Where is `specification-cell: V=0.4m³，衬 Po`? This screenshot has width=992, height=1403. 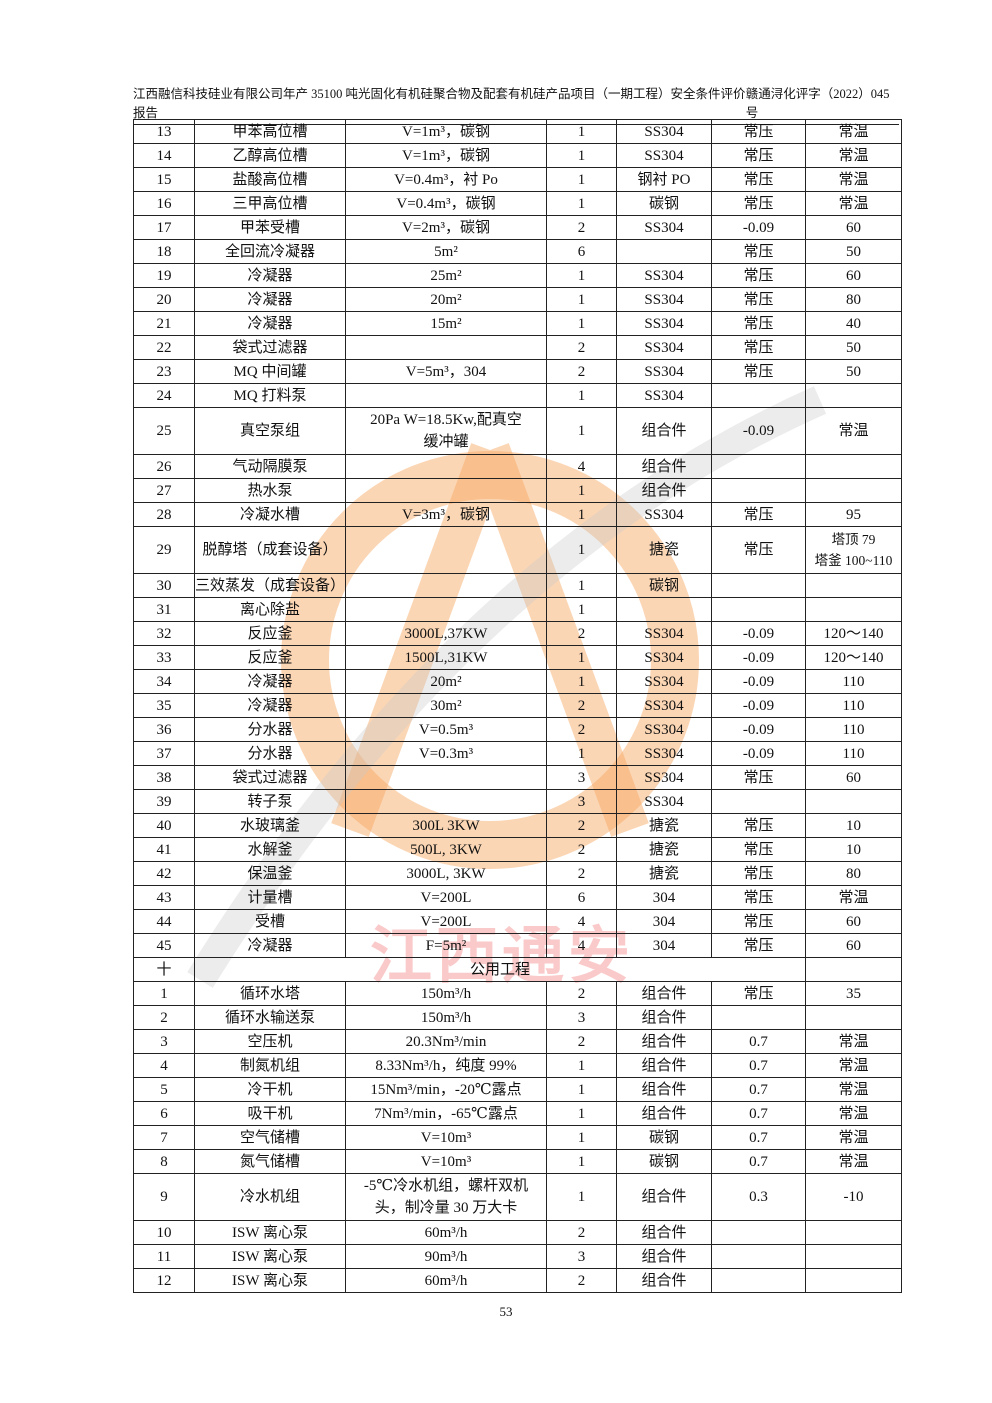
specification-cell: V=0.4m³，衬 Po is located at coordinates (446, 179).